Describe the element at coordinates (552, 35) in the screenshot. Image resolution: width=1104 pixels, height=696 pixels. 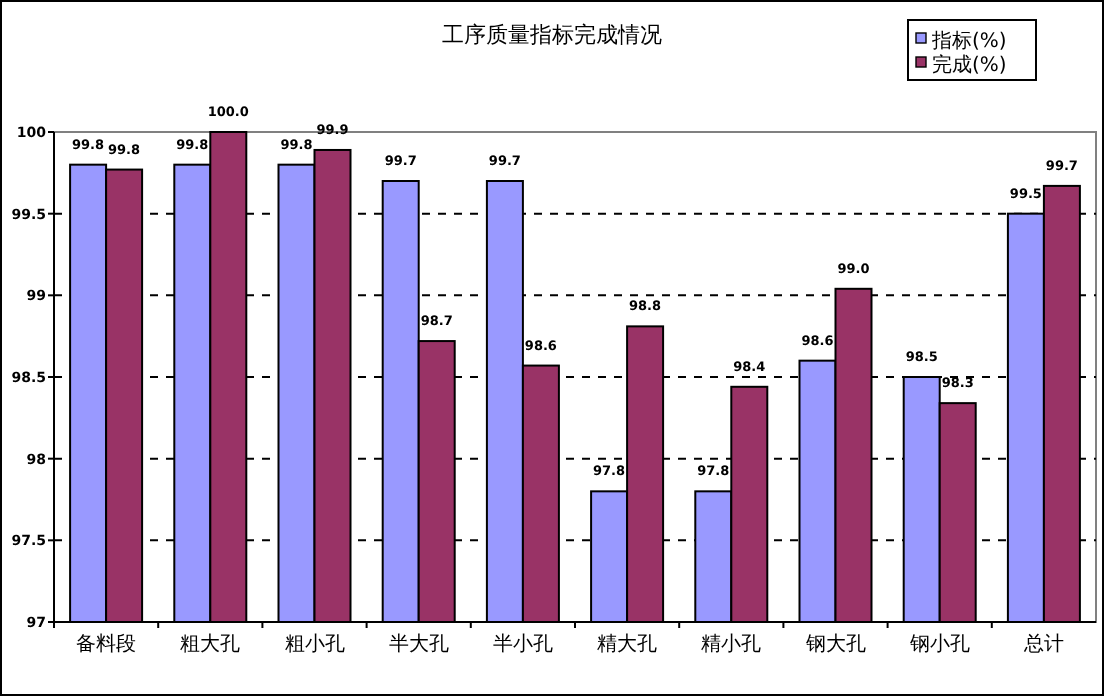
I see `chart-title: 工序质量指标完成情况` at that location.